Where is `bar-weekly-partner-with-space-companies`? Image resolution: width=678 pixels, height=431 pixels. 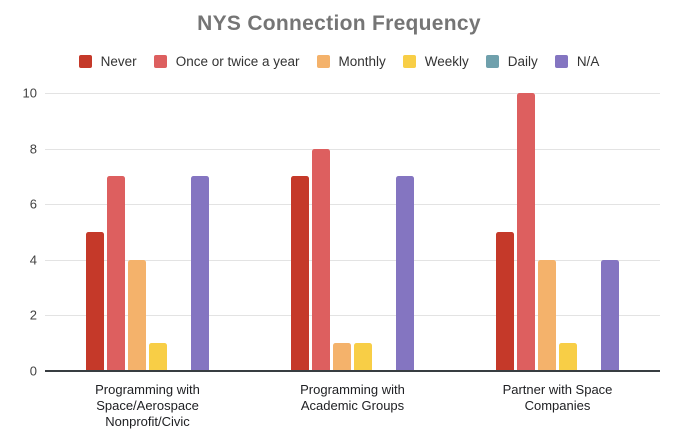
bar-weekly-partner-with-space-companies is located at coordinates (568, 357).